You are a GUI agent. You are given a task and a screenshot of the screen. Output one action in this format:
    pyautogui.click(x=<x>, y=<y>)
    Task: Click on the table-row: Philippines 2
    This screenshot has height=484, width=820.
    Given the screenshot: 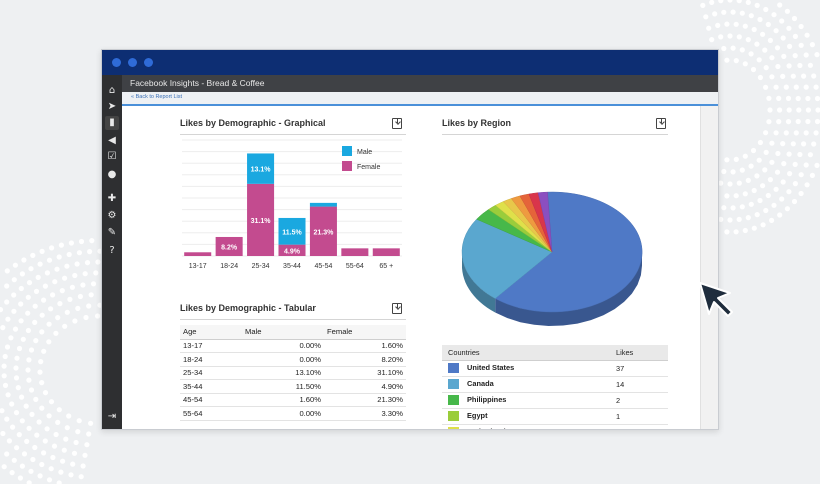 What is the action you would take?
    pyautogui.click(x=555, y=400)
    